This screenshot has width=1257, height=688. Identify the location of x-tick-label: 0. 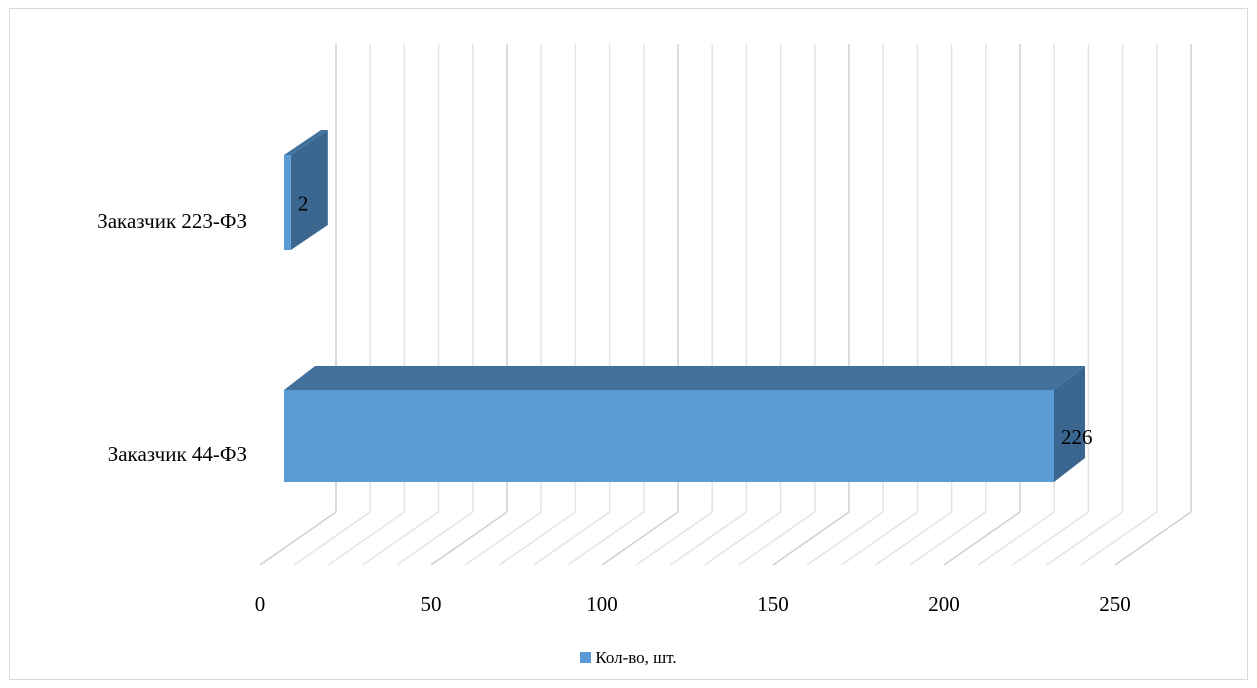
(260, 604).